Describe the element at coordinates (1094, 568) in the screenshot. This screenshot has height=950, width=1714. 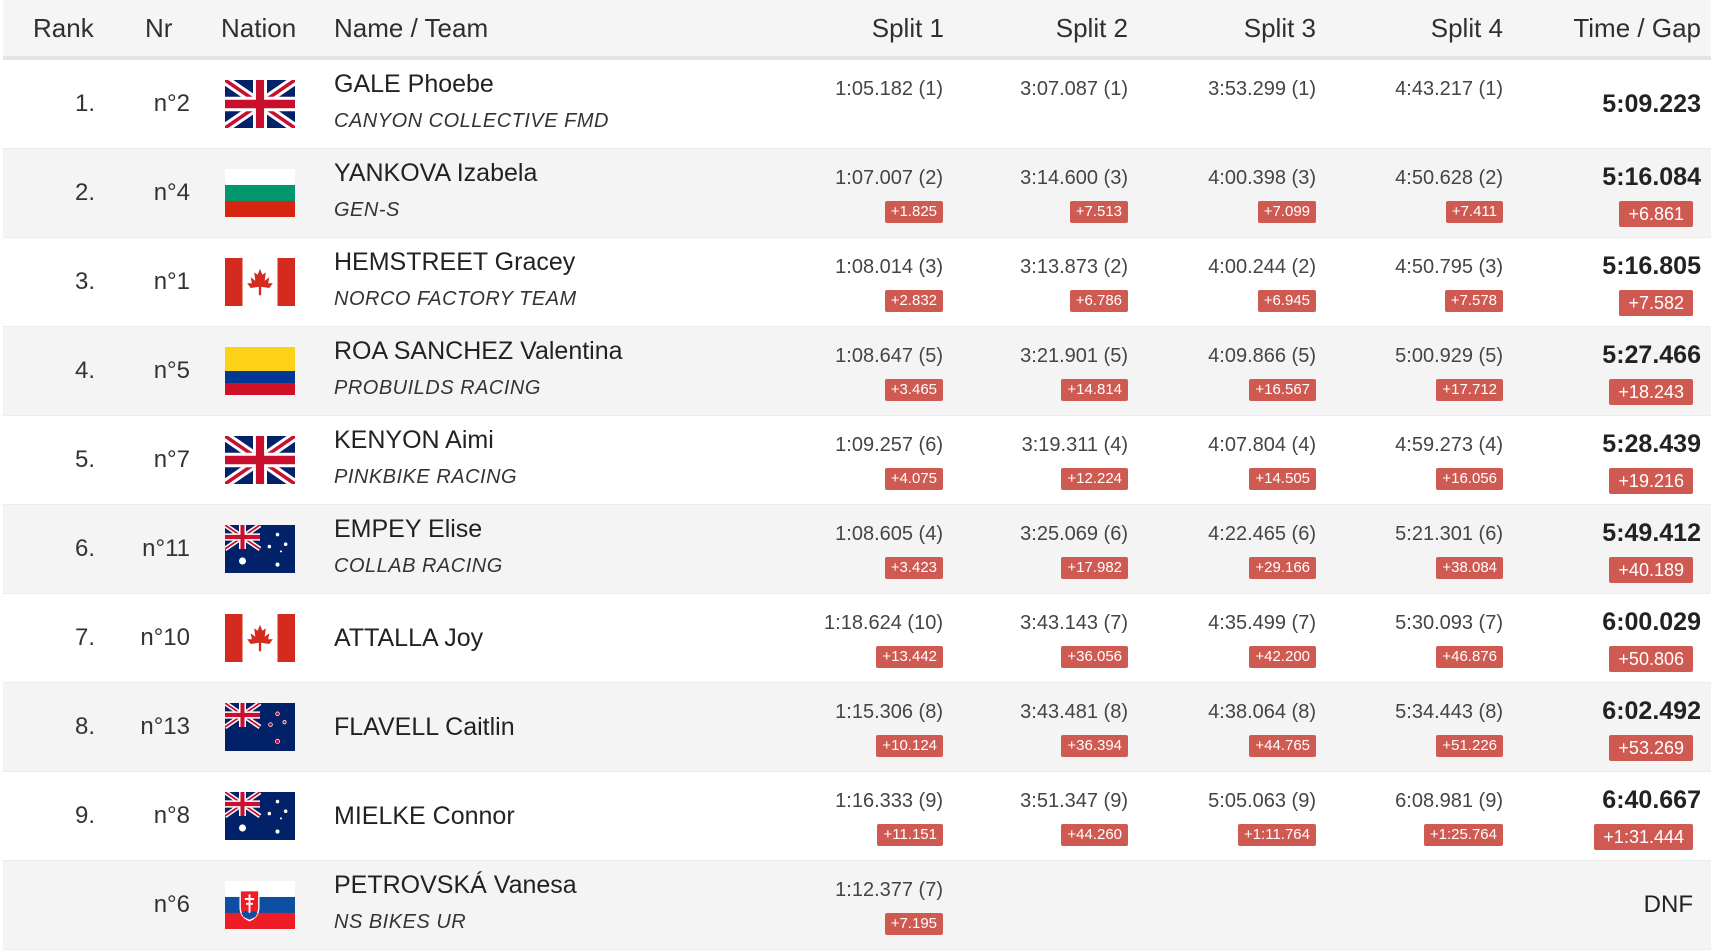
I see `split-gap-badge: +17.982` at that location.